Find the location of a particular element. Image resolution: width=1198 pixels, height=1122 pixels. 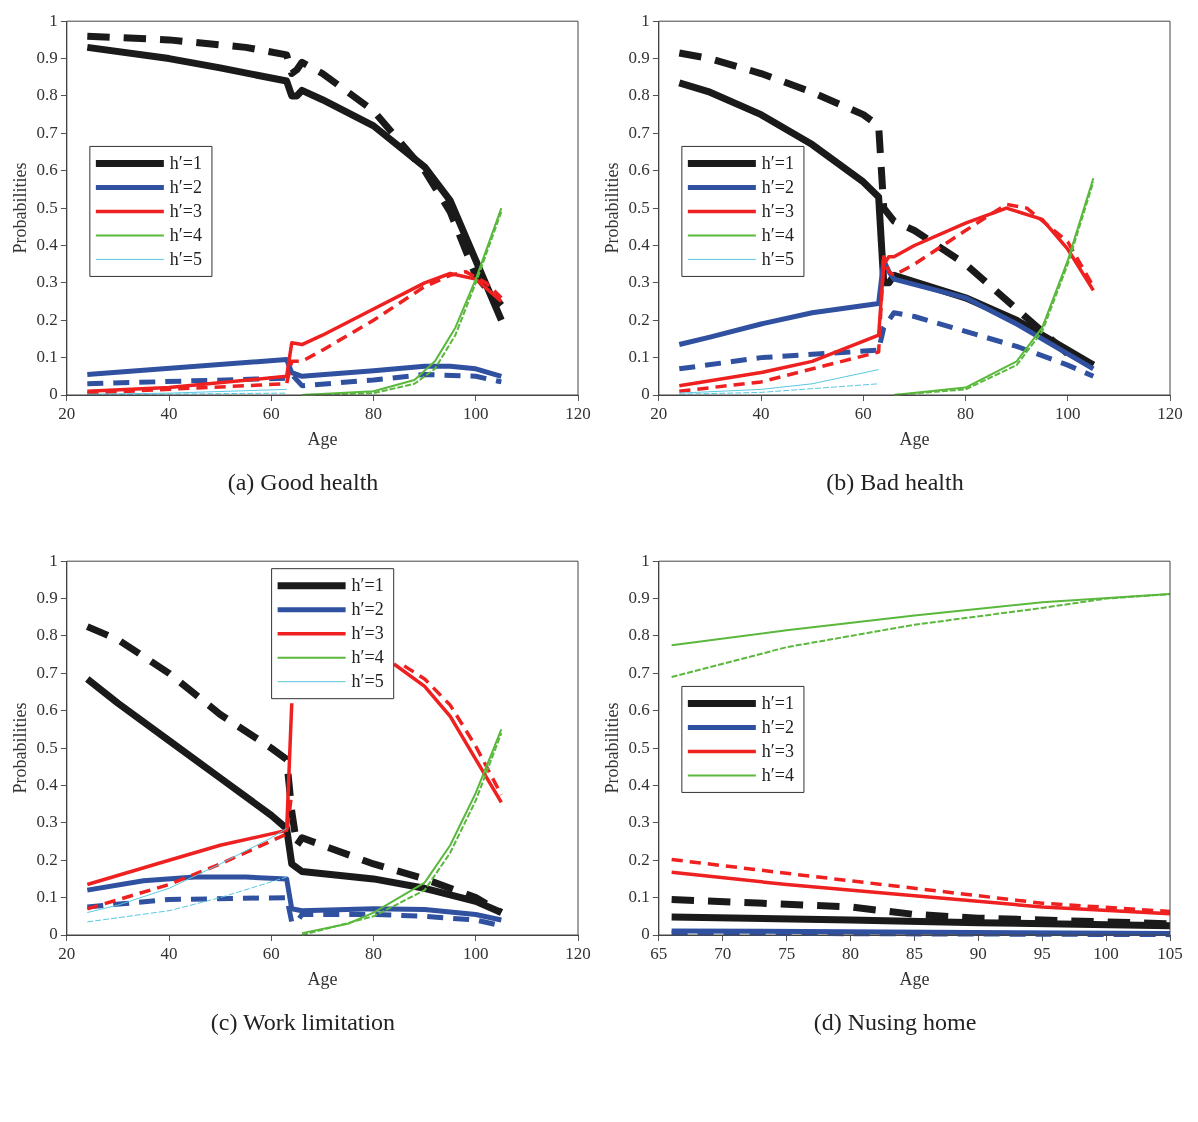

x-tick-label: 75 is located at coordinates (787, 953).